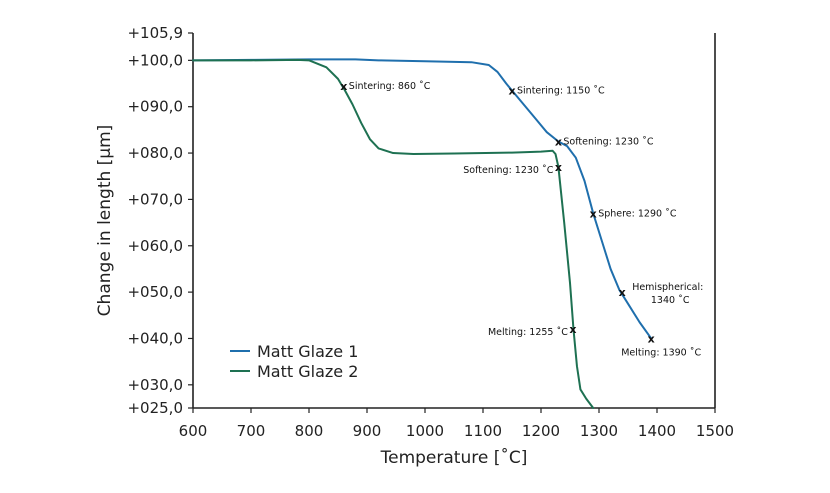 The image size is (830, 493). Describe the element at coordinates (661, 352) in the screenshot. I see `annotation-label: Melting: 1390 ˚C` at that location.